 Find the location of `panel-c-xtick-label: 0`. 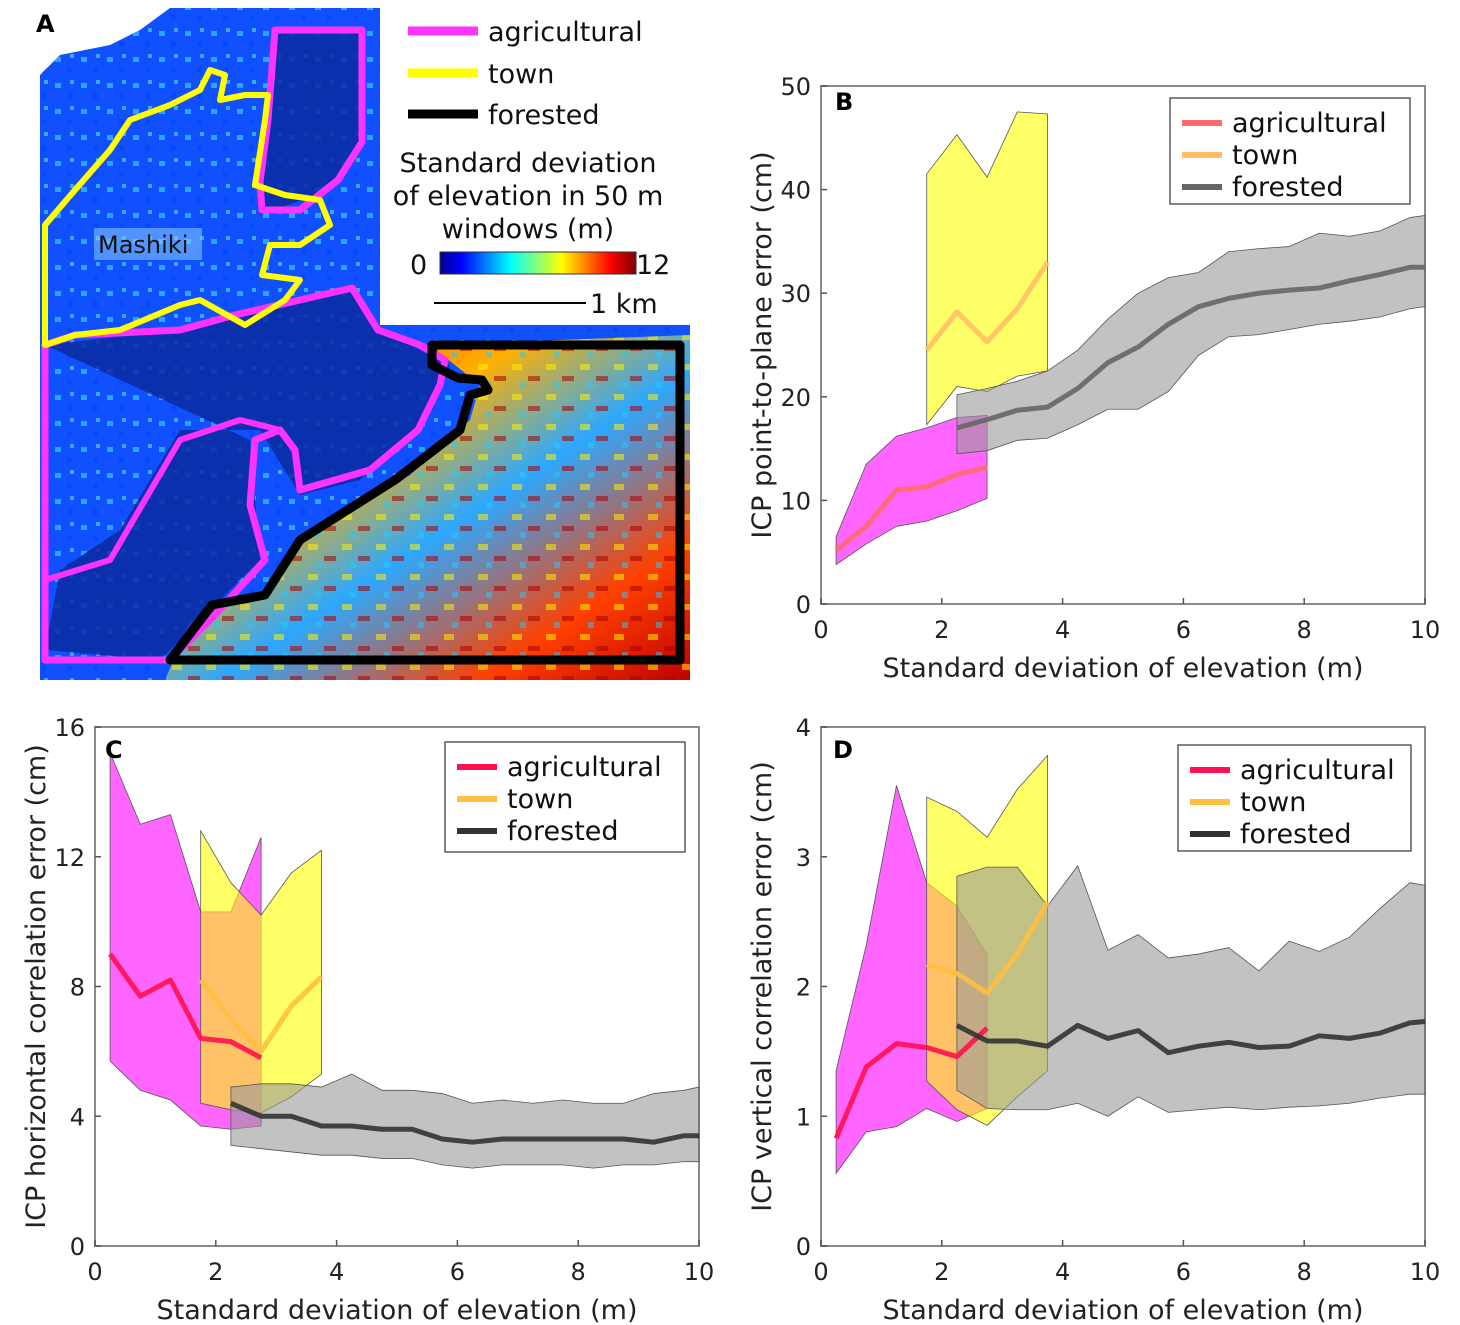

panel-c-xtick-label: 0 is located at coordinates (94, 1272).